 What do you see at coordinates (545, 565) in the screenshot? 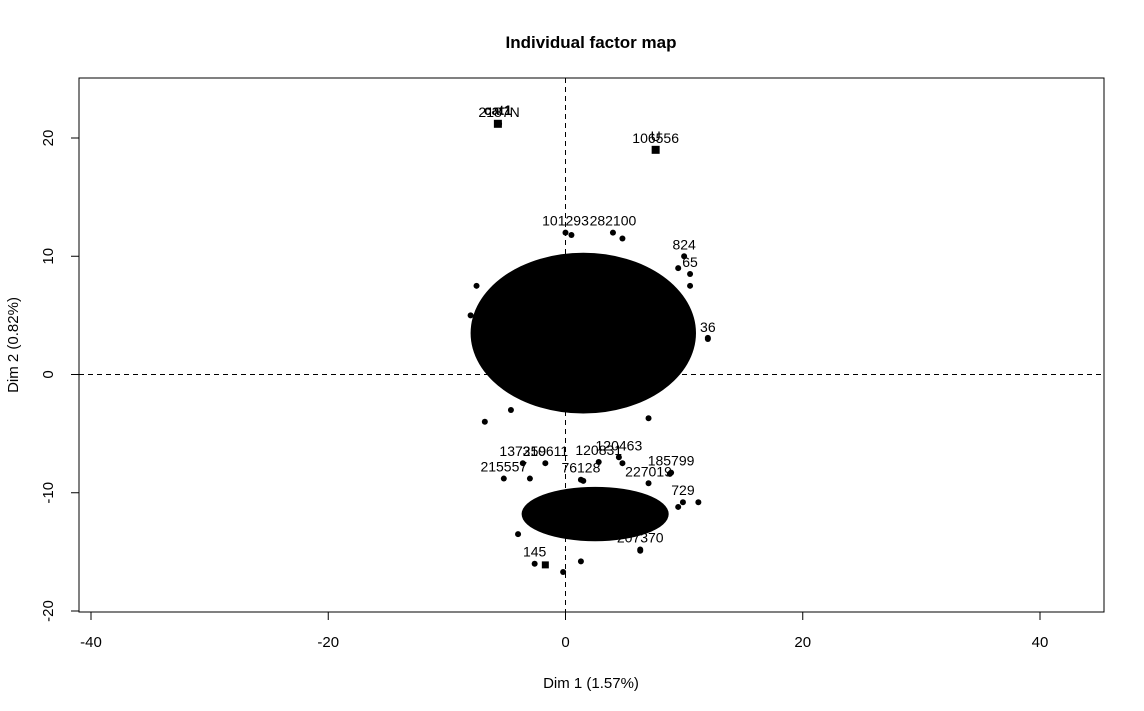
I see `category-point` at bounding box center [545, 565].